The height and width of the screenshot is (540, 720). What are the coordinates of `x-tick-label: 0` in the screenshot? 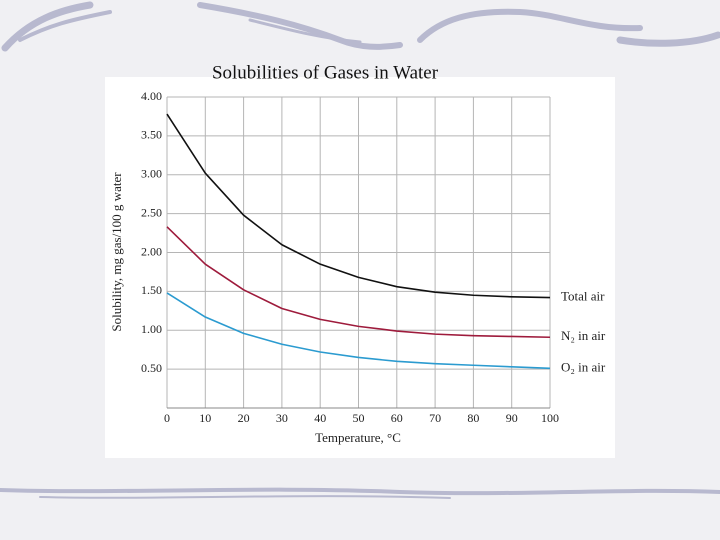 It's located at (167, 418).